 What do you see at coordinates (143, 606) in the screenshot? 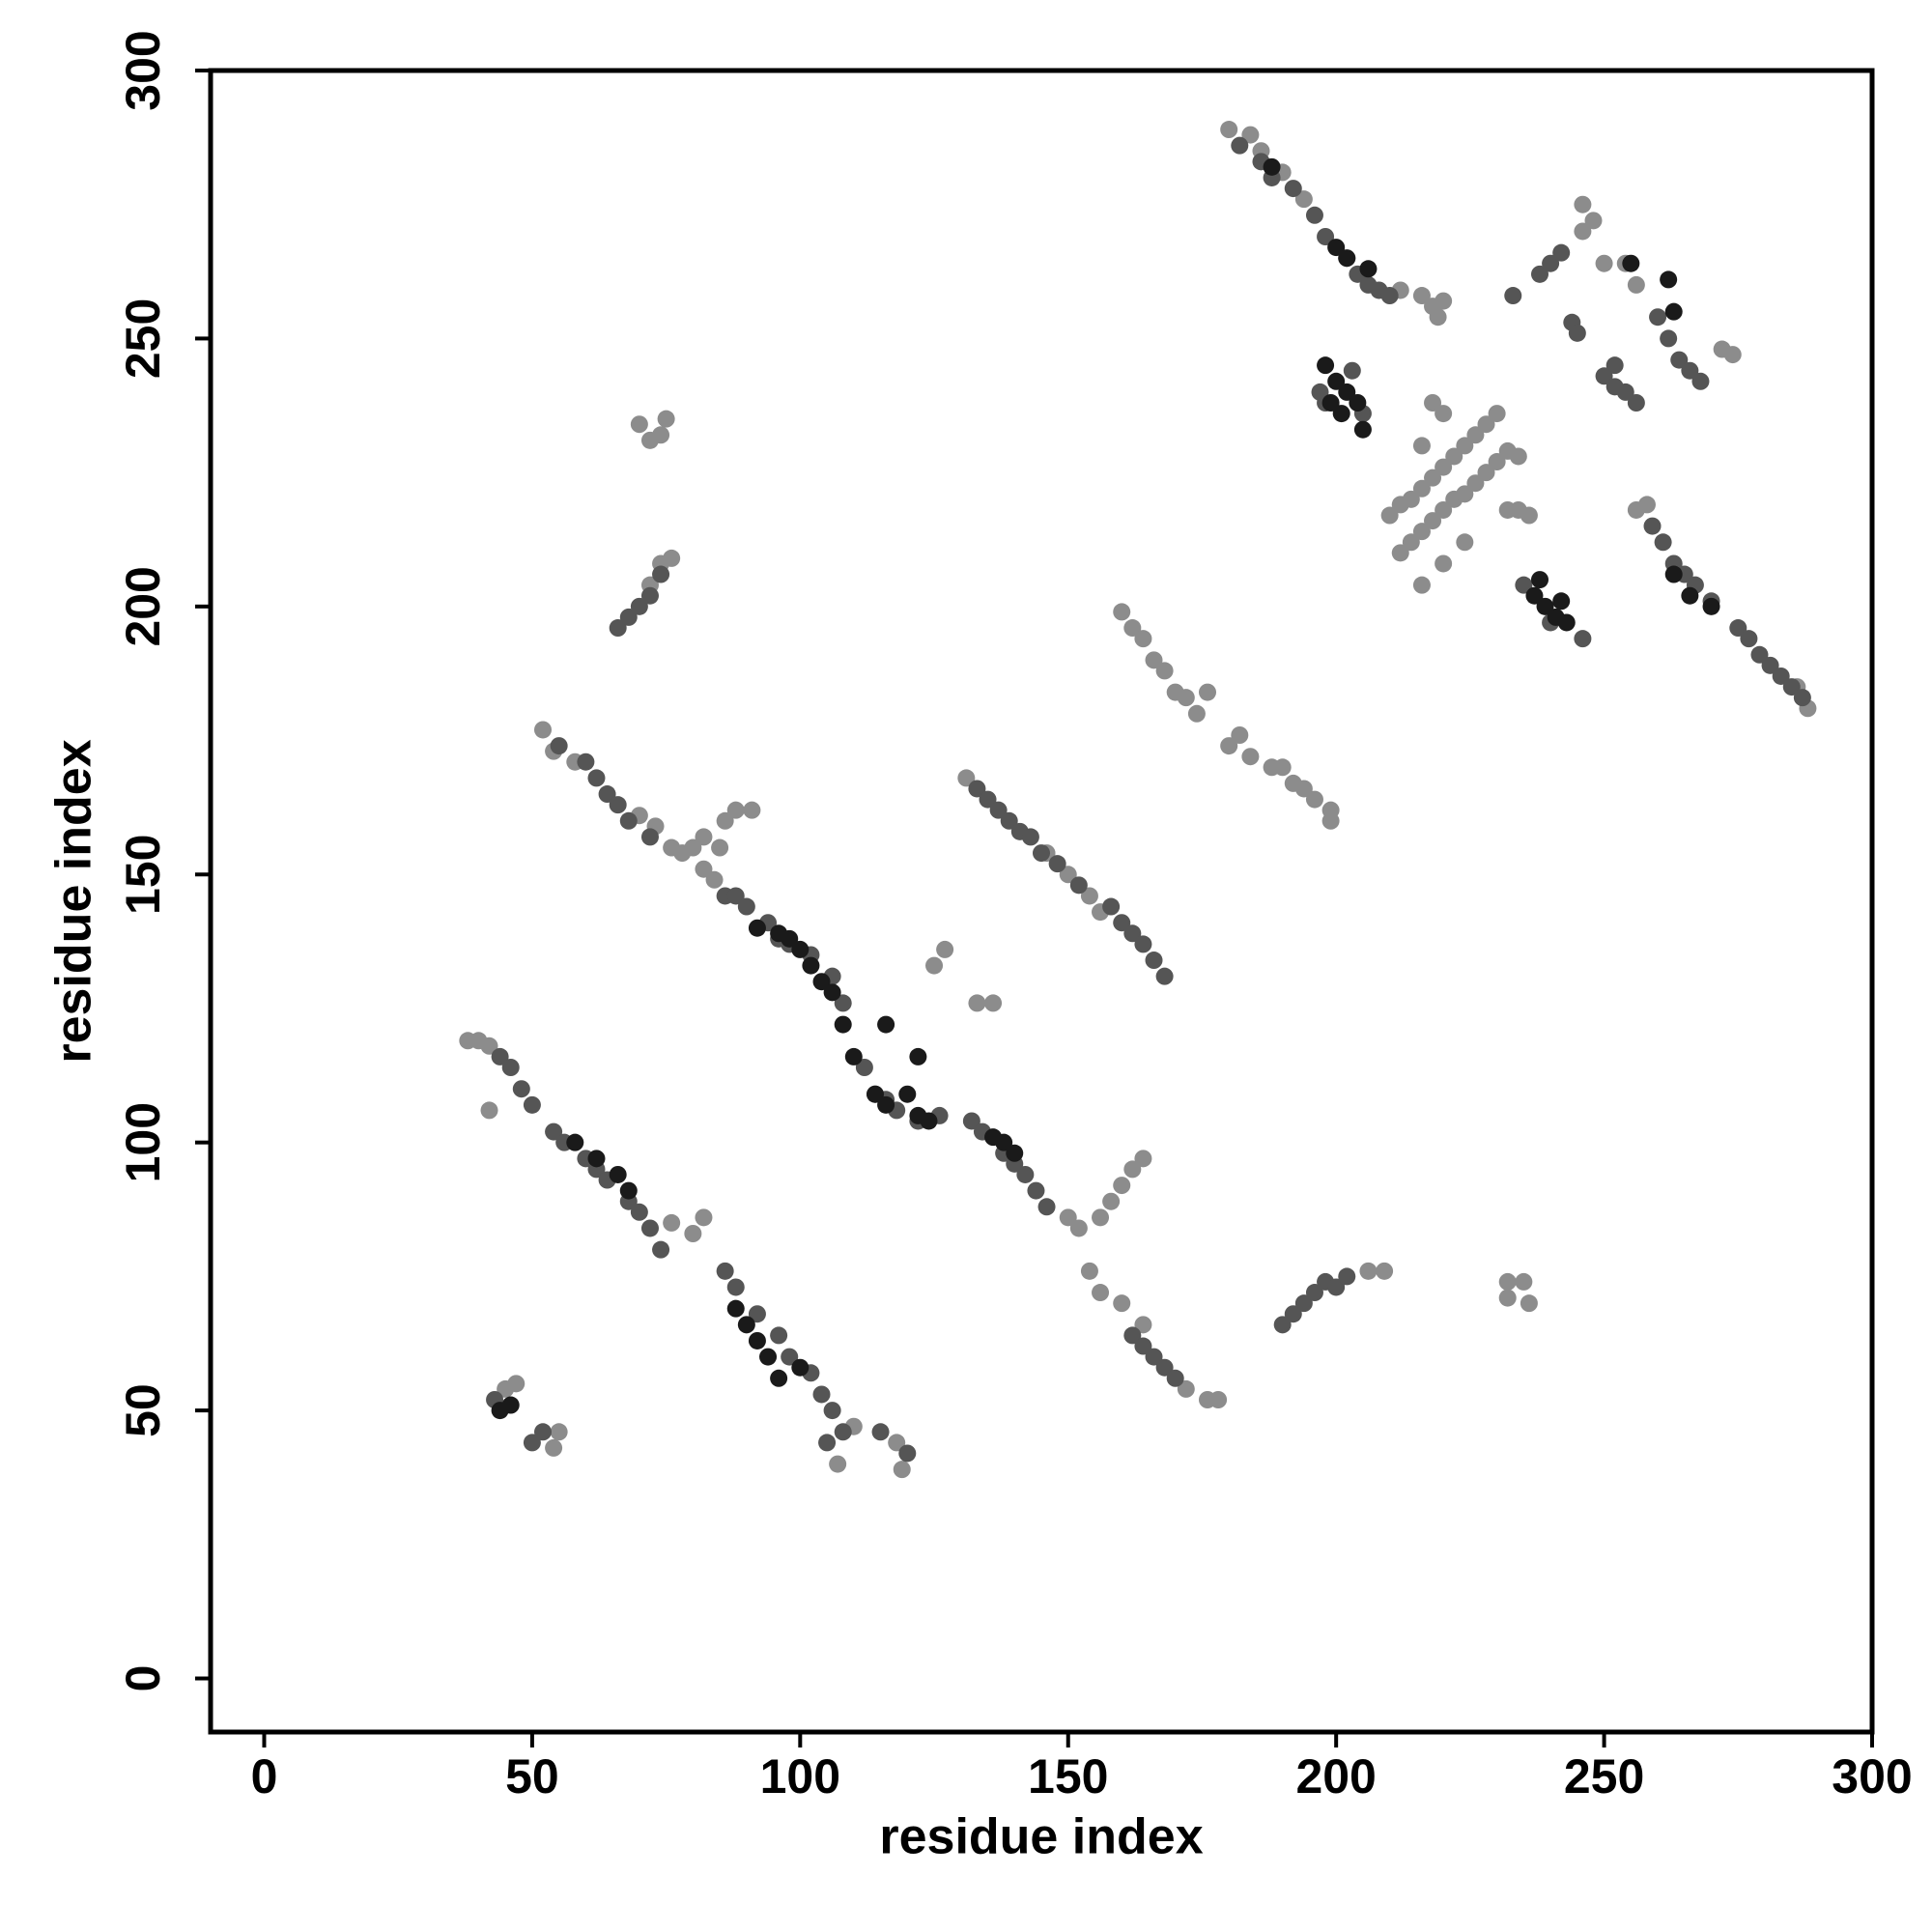
I see `y-tick-label: 200` at bounding box center [143, 606].